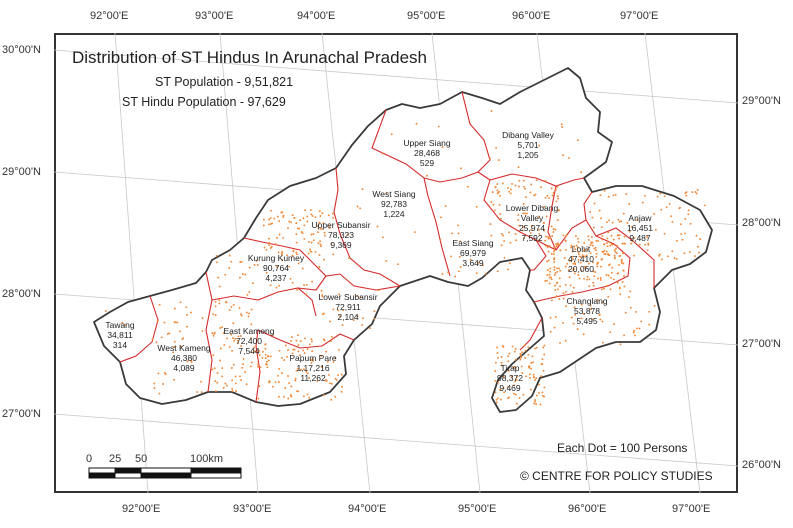 This screenshot has height=528, width=793. I want to click on scale-segment, so click(166, 475).